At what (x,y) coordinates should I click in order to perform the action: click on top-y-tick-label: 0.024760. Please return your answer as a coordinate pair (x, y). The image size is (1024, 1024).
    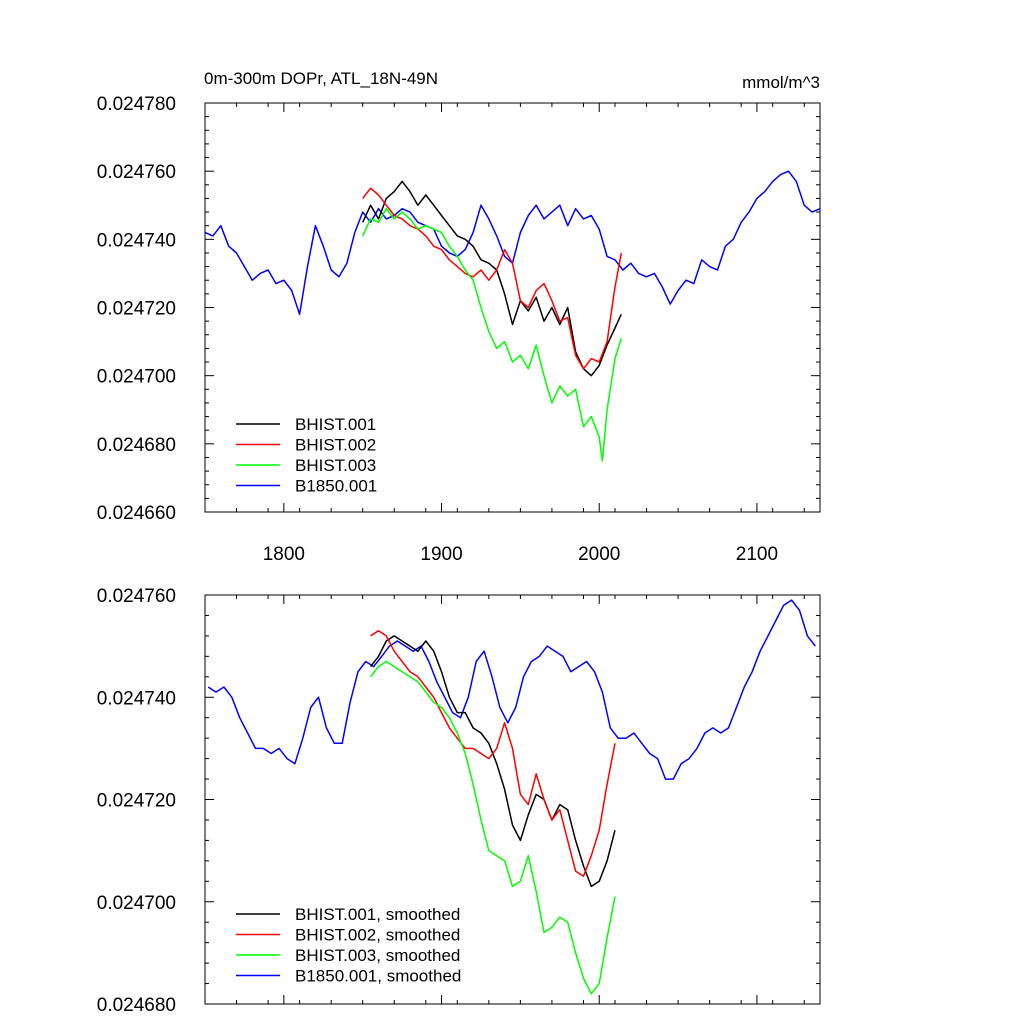
    Looking at the image, I should click on (136, 172).